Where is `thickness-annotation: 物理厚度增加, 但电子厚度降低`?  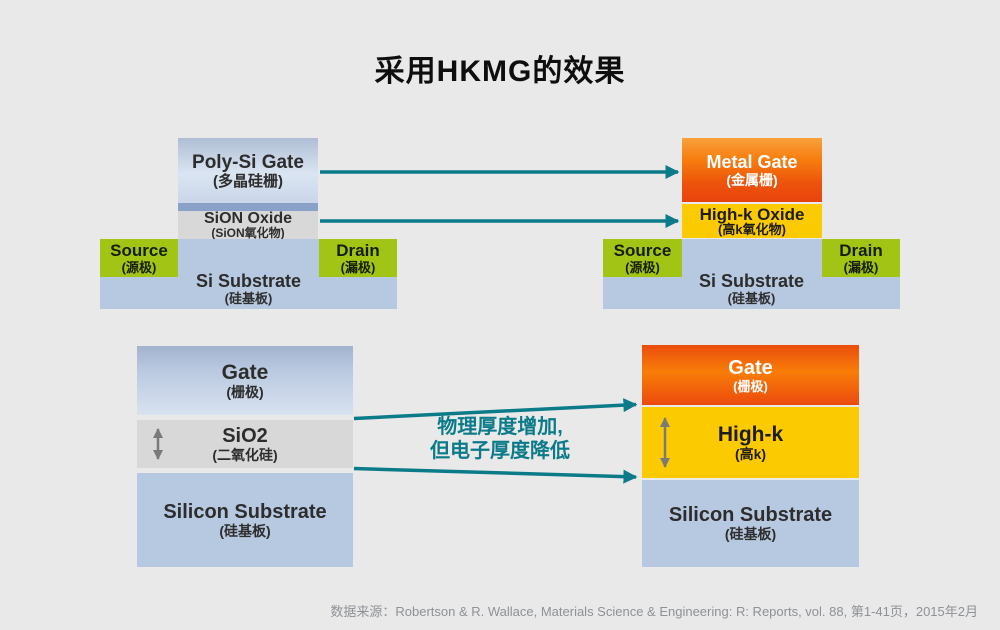 thickness-annotation: 物理厚度增加, 但电子厚度降低 is located at coordinates (500, 439).